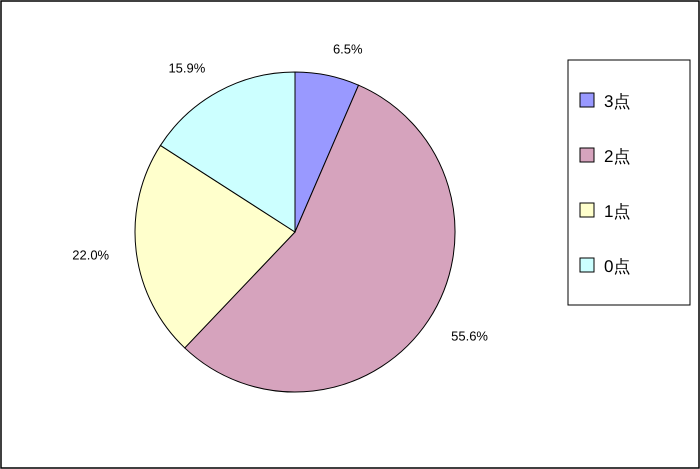  I want to click on data-label: 15.9%, so click(187, 68).